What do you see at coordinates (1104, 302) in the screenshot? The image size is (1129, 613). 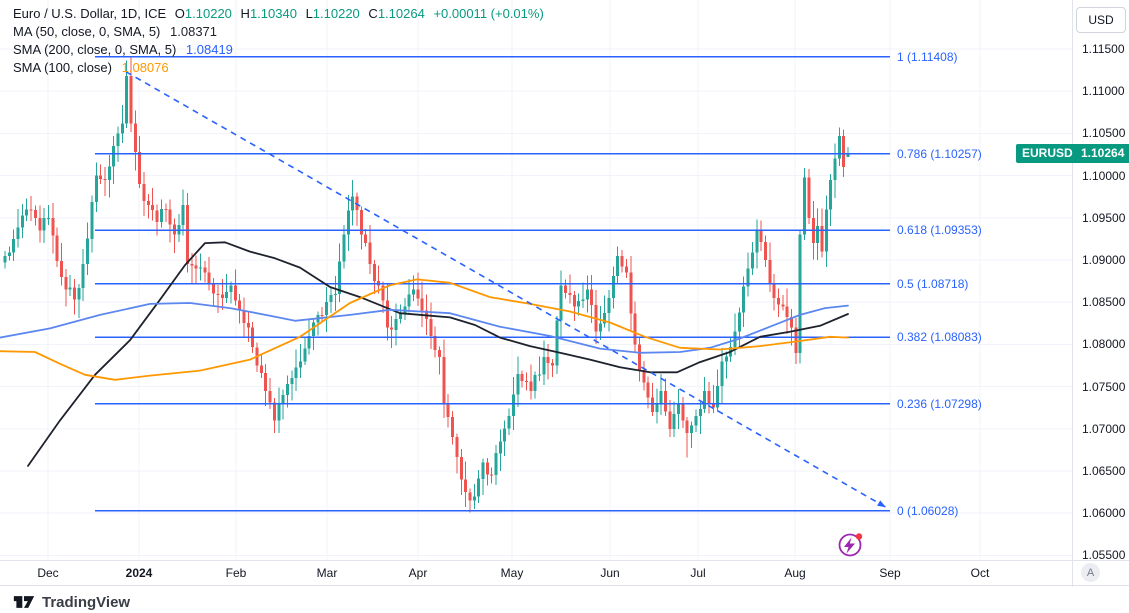 I see `price-tick: 1.08500` at bounding box center [1104, 302].